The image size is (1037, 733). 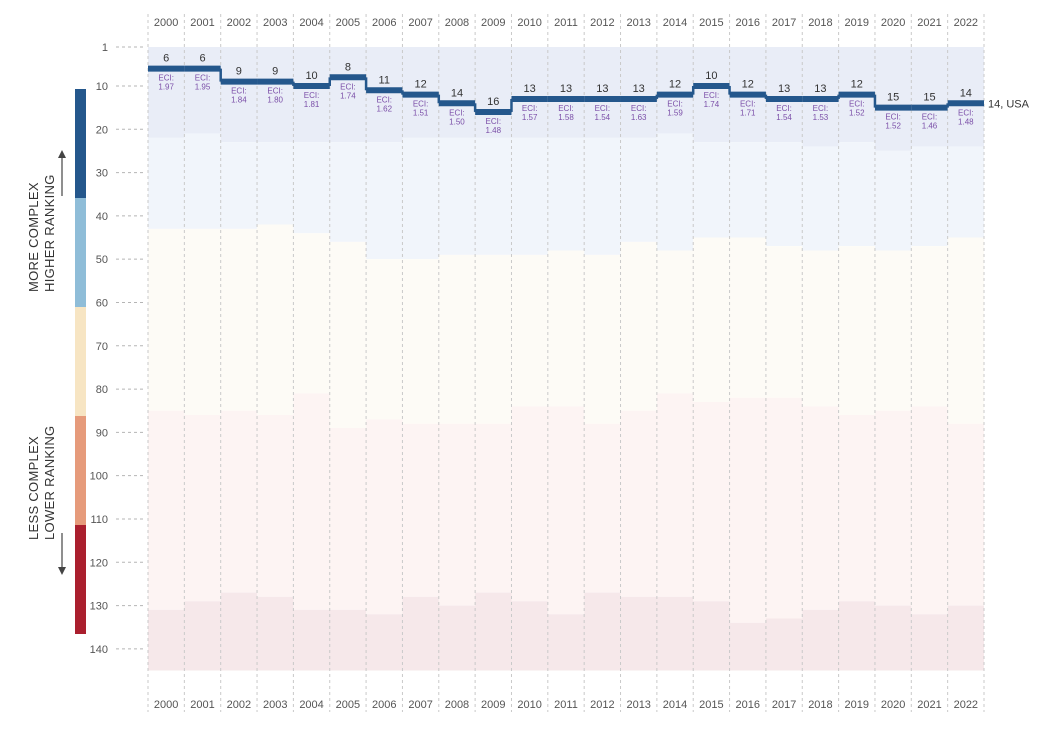 What do you see at coordinates (384, 108) in the screenshot?
I see `eci-value-label: 1.62` at bounding box center [384, 108].